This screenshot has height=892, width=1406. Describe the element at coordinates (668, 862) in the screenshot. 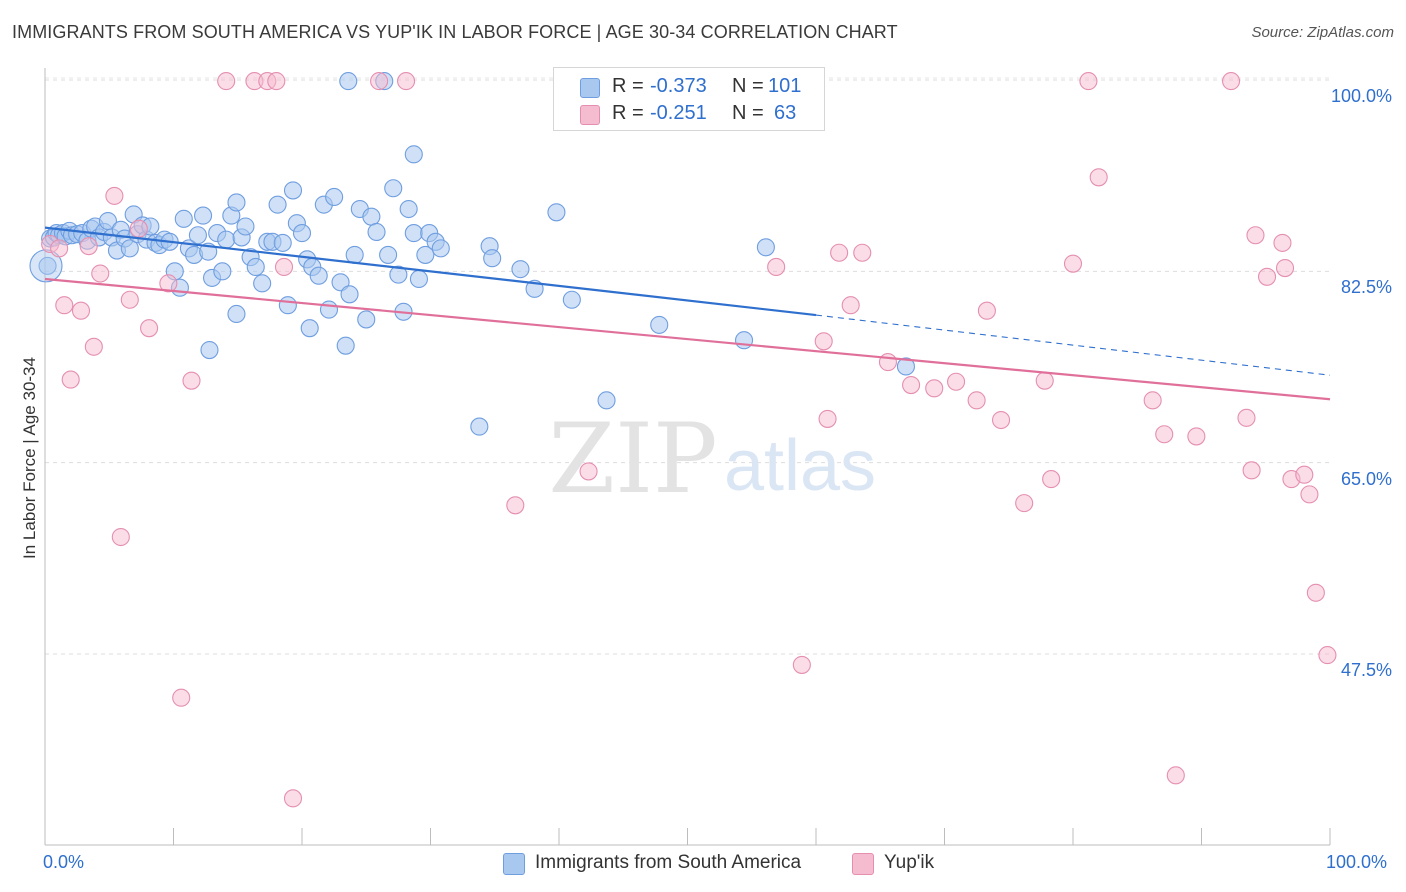

I see `bottom-legend-label: Immigrants from South America` at that location.